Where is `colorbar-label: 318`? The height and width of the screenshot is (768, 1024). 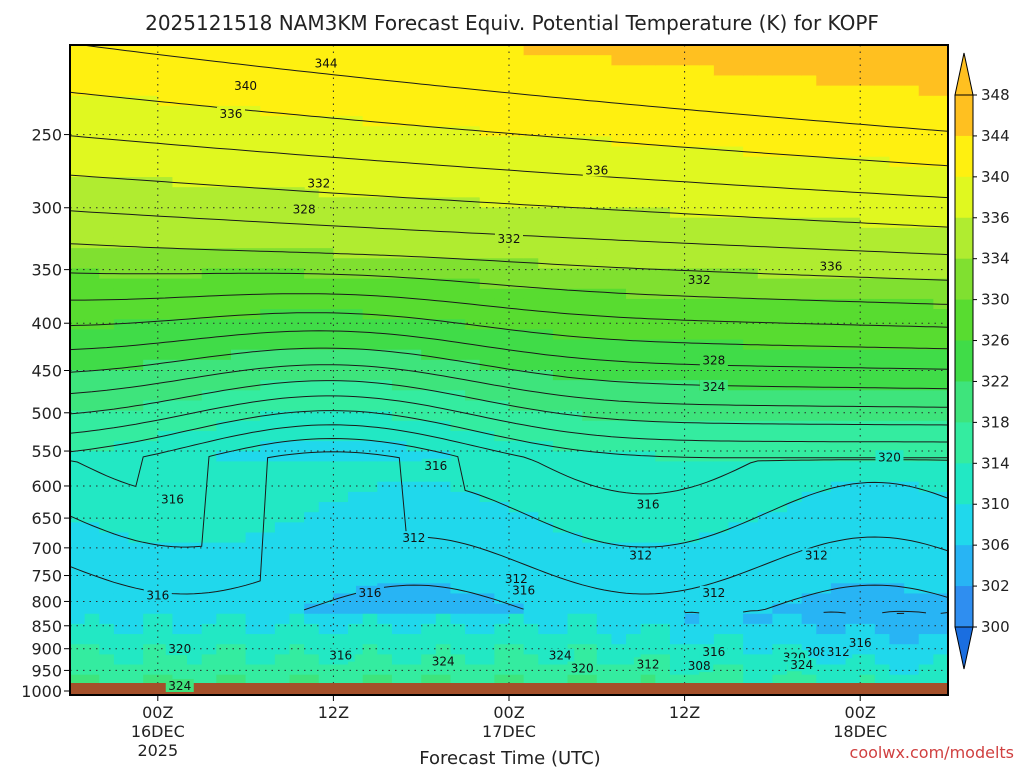
colorbar-label: 318 is located at coordinates (995, 422).